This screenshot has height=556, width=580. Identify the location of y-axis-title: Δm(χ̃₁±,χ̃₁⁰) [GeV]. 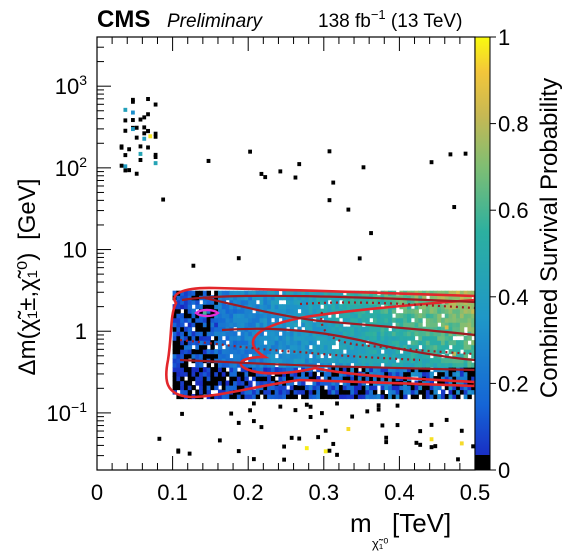
(27, 277).